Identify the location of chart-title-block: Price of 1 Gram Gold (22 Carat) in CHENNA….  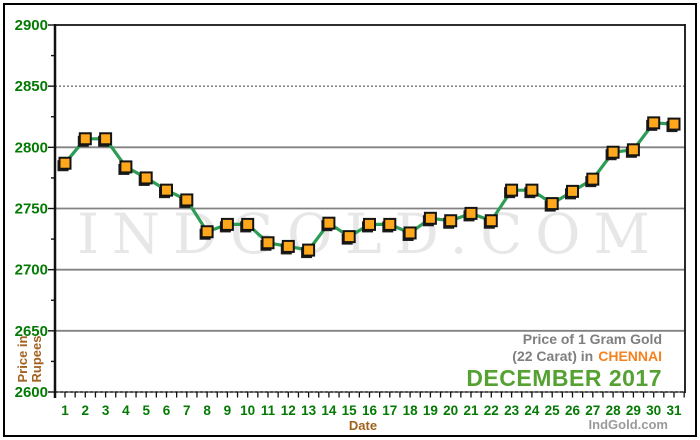
(564, 361).